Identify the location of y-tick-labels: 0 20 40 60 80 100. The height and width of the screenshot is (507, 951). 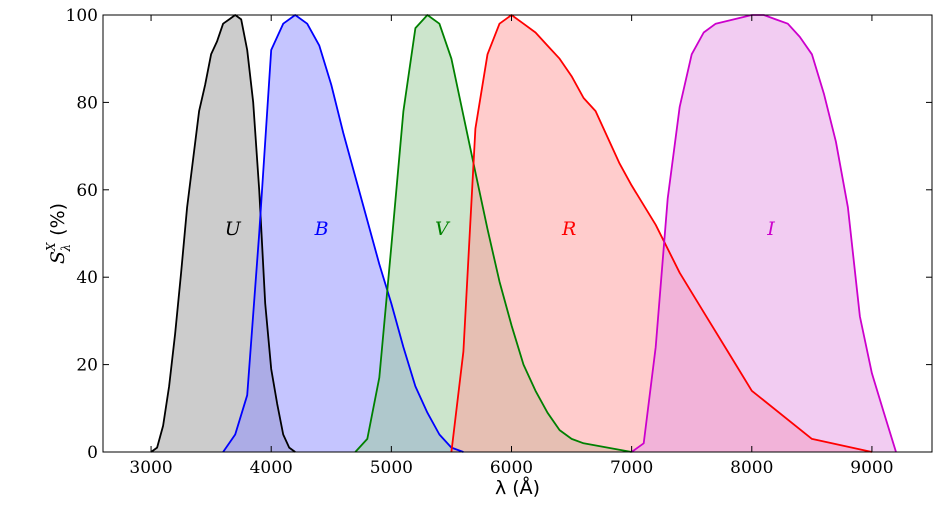
(82, 234).